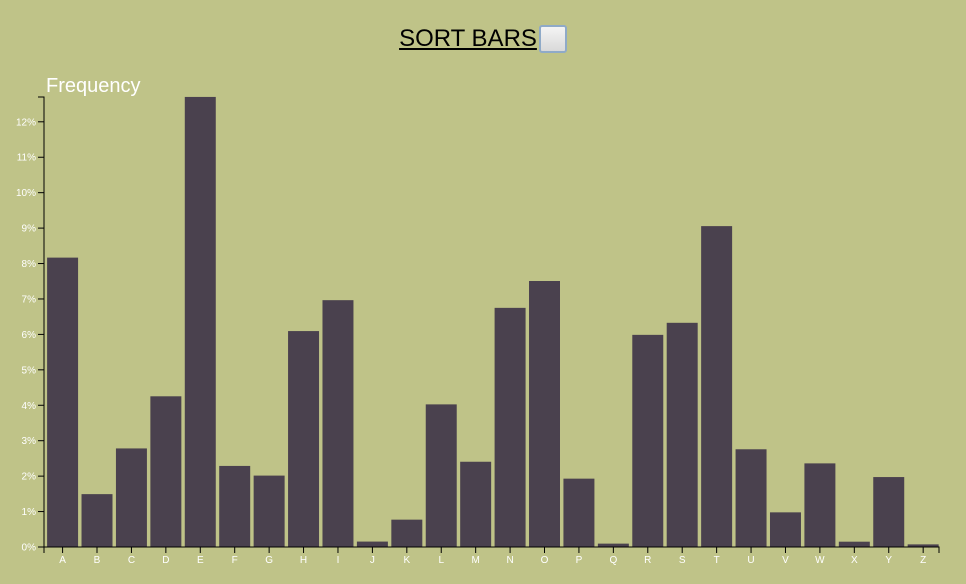 This screenshot has height=584, width=966. Describe the element at coordinates (29, 548) in the screenshot. I see `y-tick-label: 0%` at that location.